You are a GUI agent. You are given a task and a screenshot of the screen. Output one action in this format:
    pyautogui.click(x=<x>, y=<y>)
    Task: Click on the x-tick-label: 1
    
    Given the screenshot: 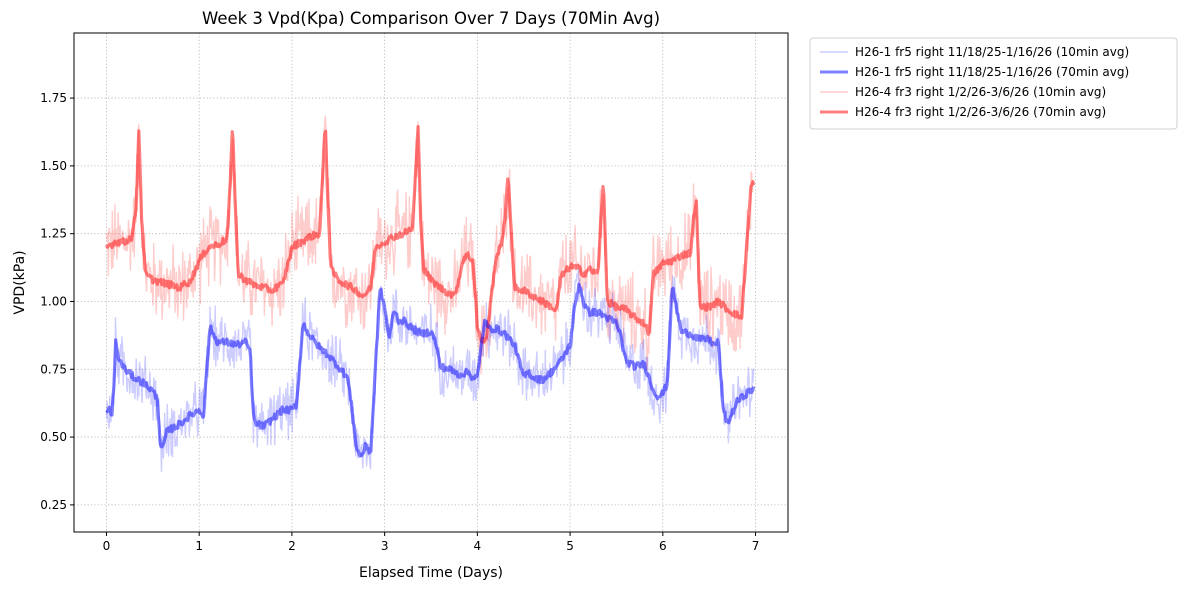 What is the action you would take?
    pyautogui.click(x=199, y=546)
    